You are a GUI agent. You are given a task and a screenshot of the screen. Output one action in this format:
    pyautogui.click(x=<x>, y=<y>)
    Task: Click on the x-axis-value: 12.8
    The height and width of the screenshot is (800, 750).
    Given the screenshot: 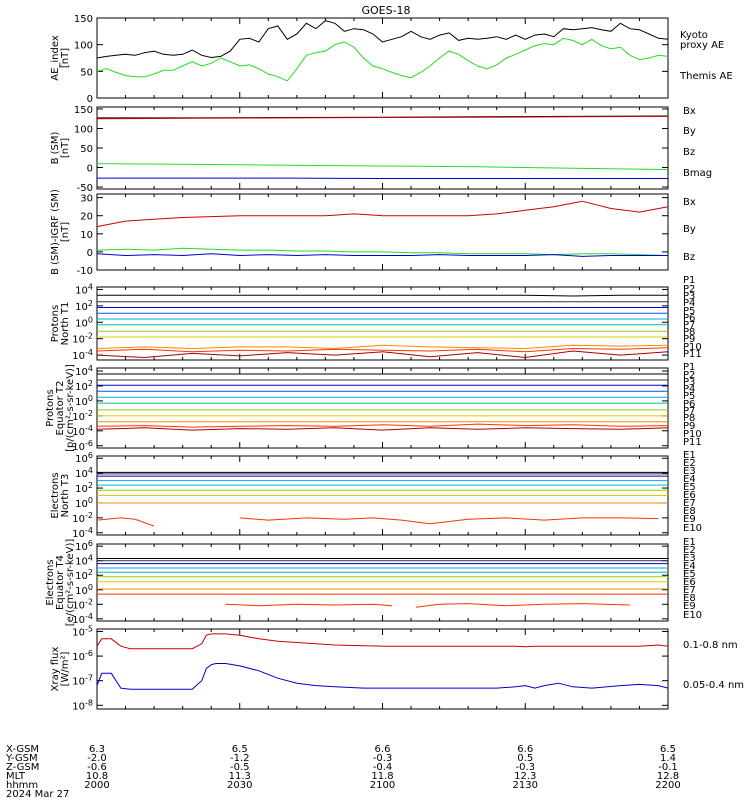 What is the action you would take?
    pyautogui.click(x=668, y=776)
    